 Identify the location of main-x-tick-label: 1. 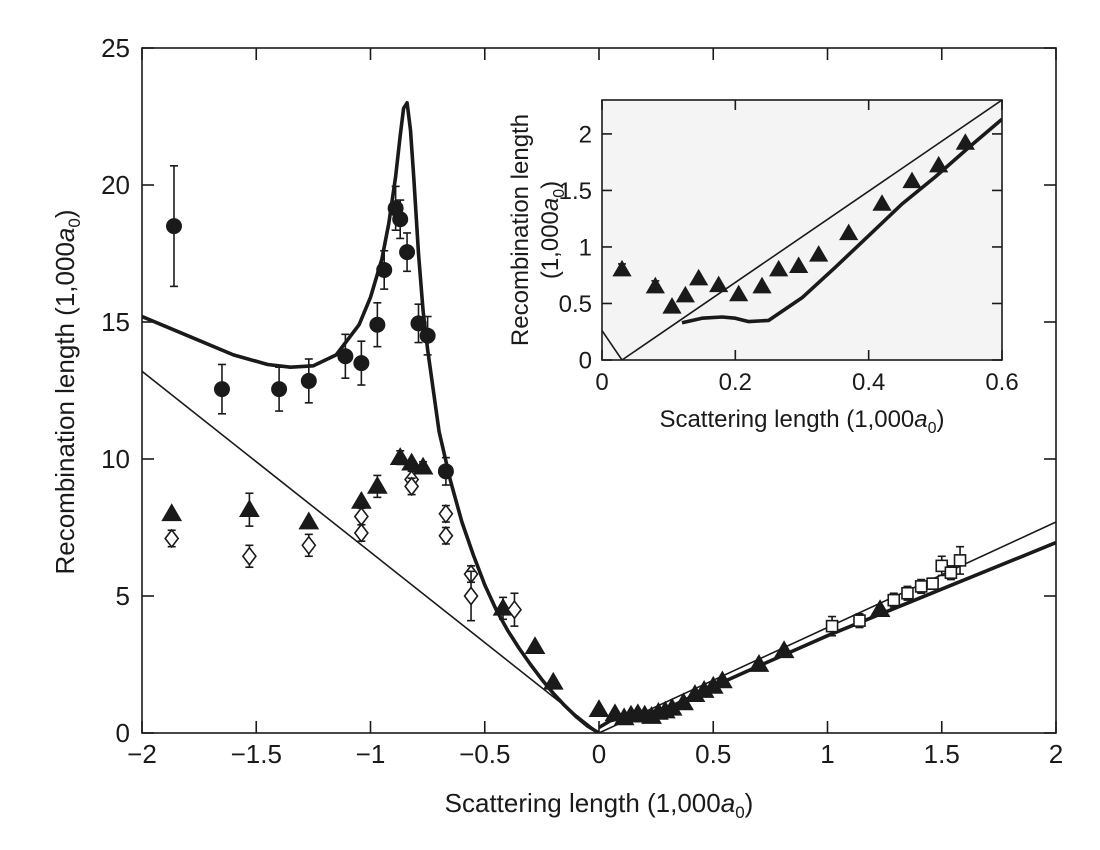
(827, 754).